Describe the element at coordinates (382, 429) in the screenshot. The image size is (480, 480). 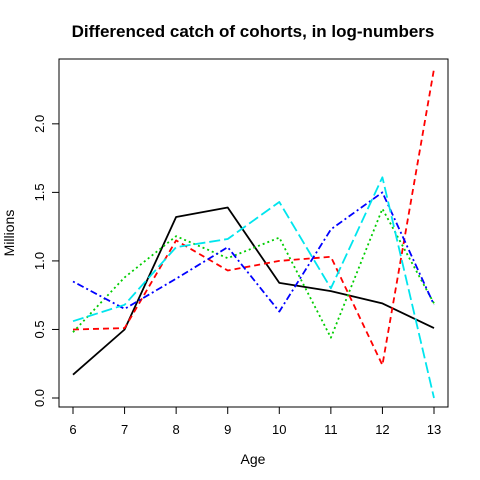
I see `x-tick-label: 12` at that location.